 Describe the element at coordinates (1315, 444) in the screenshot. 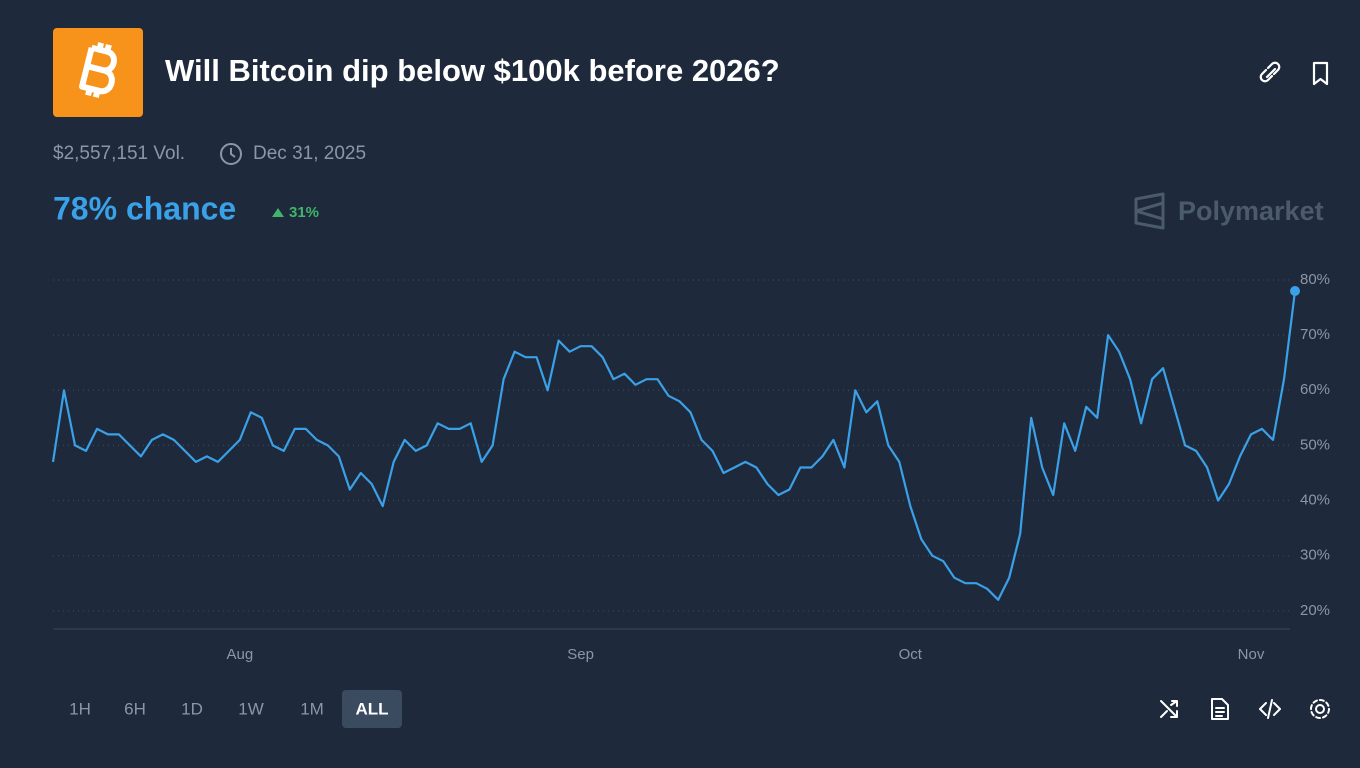

I see `y-tick-label: 50%` at that location.